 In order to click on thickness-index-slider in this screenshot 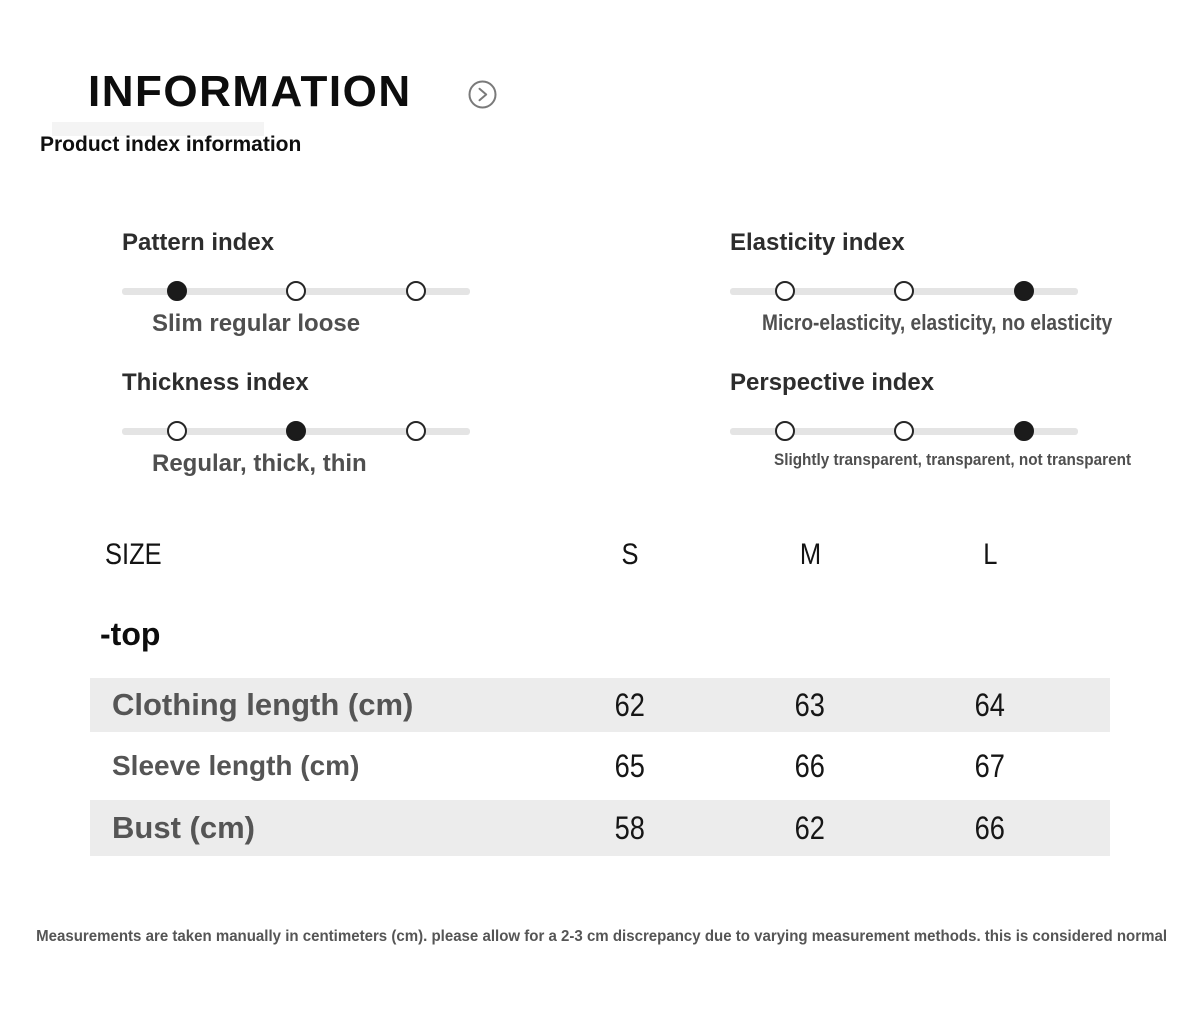, I will do `click(296, 431)`.